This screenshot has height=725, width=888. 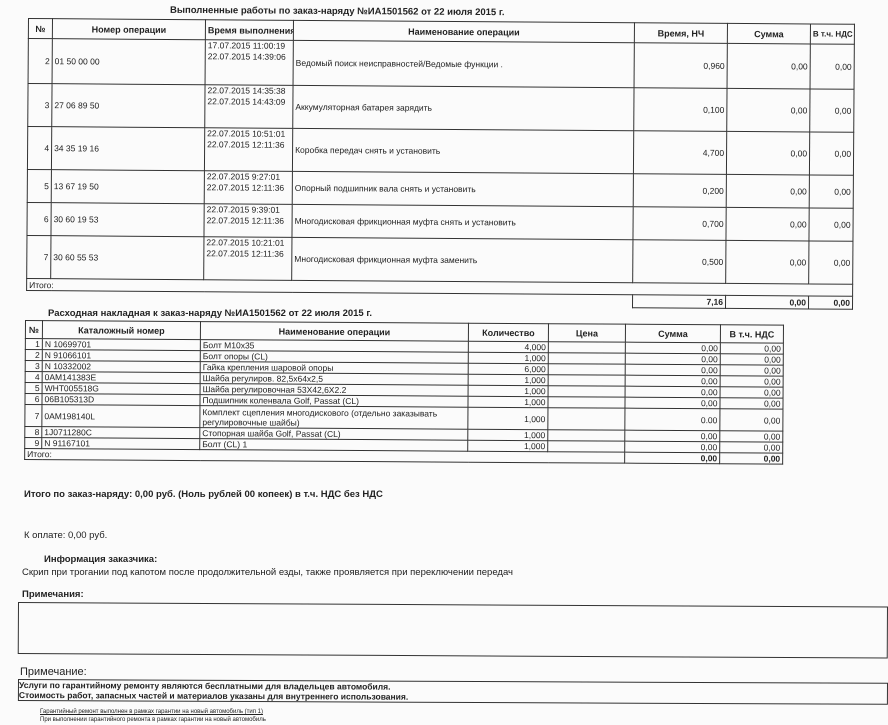 What do you see at coordinates (66, 535) in the screenshot?
I see `to-pay: К оплате: 0,00 руб.` at bounding box center [66, 535].